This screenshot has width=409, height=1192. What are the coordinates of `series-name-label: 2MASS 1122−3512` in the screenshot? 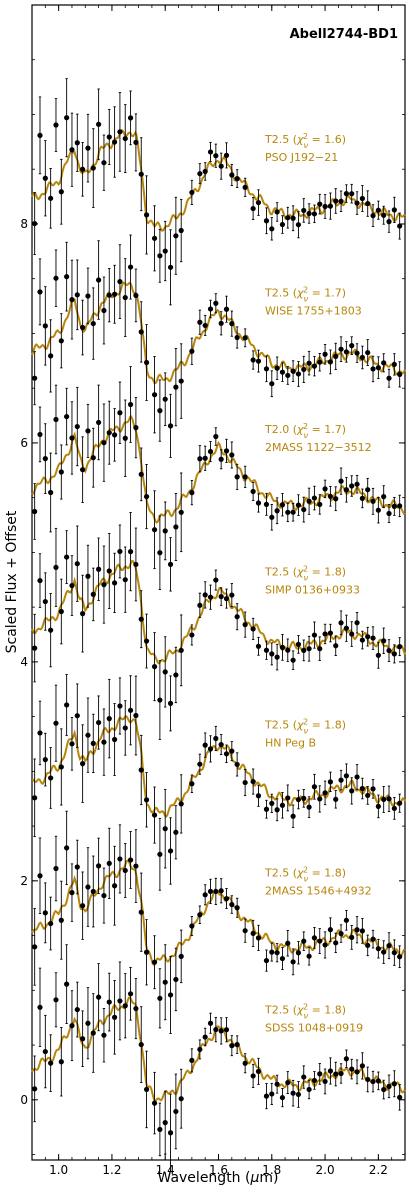 It's located at (318, 447).